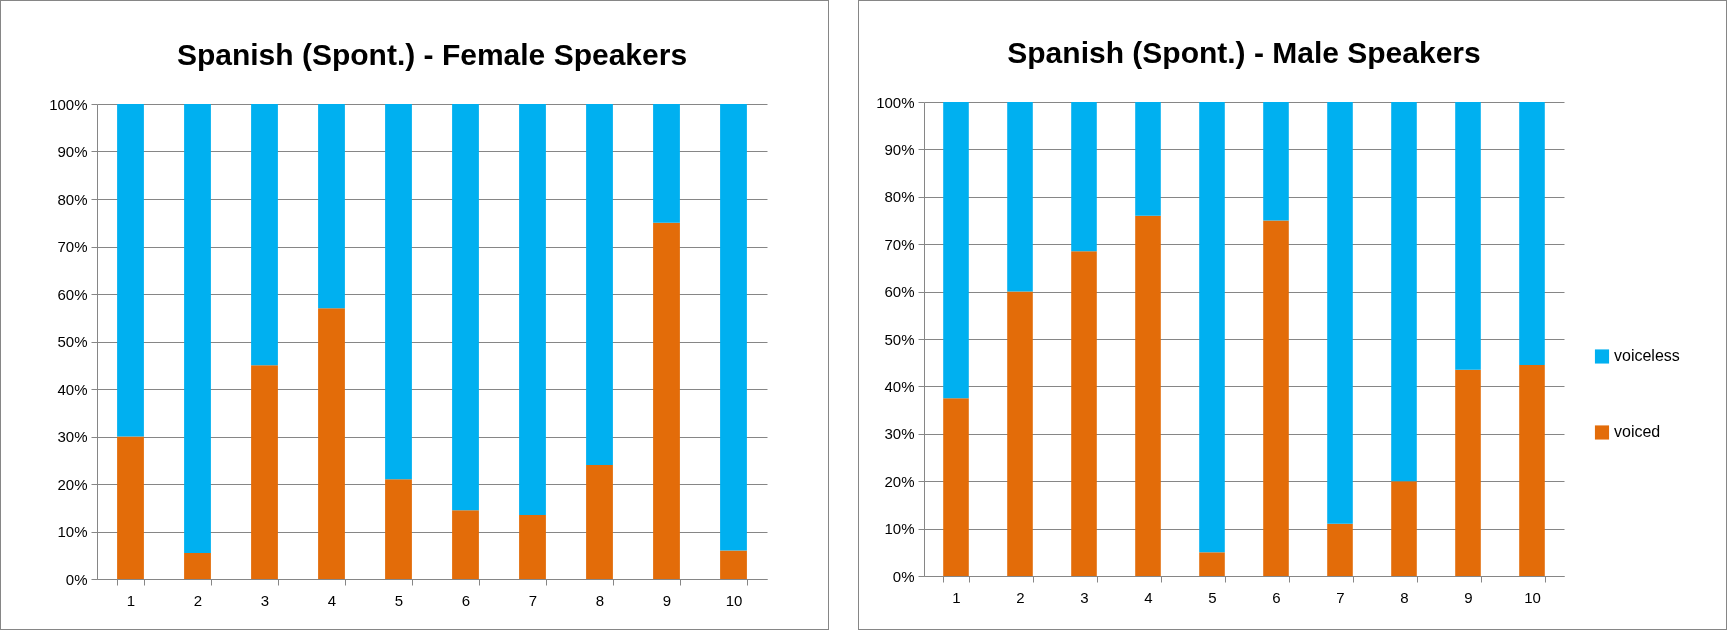  What do you see at coordinates (1244, 52) in the screenshot?
I see `chart-title: Spanish (Spont.) - Male Speakers` at bounding box center [1244, 52].